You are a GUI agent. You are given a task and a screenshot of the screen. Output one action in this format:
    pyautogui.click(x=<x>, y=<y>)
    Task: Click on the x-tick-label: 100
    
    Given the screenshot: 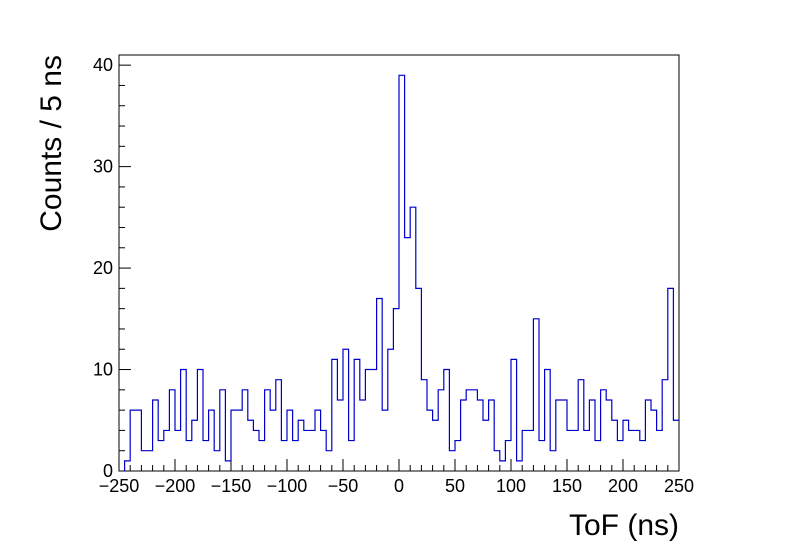 What is the action you would take?
    pyautogui.click(x=511, y=486)
    